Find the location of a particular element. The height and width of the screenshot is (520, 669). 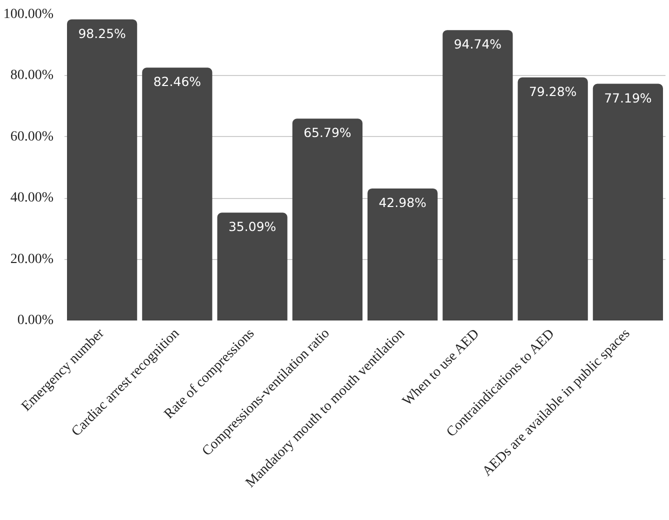

y-tick-label: 40.00% is located at coordinates (32, 198).